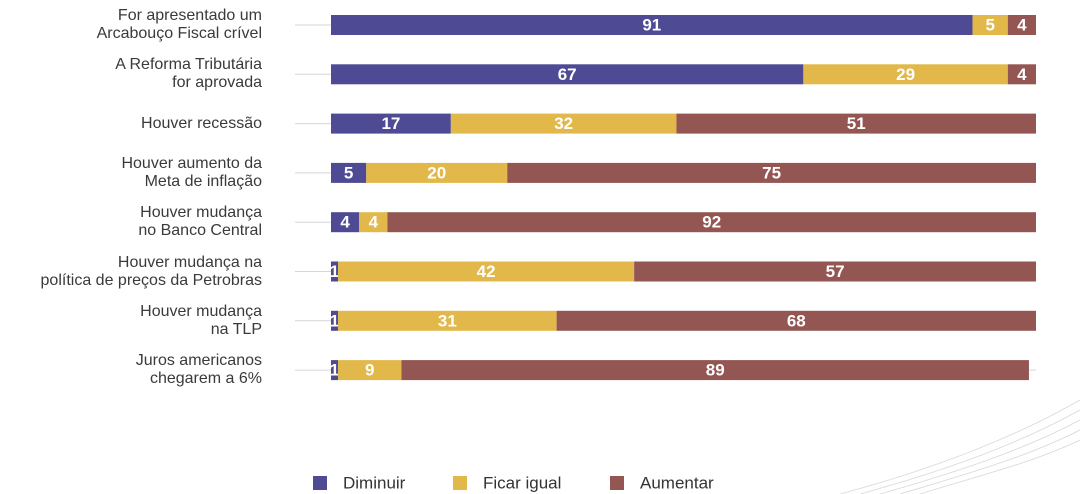 Image resolution: width=1080 pixels, height=494 pixels. I want to click on value-label: 31, so click(447, 320).